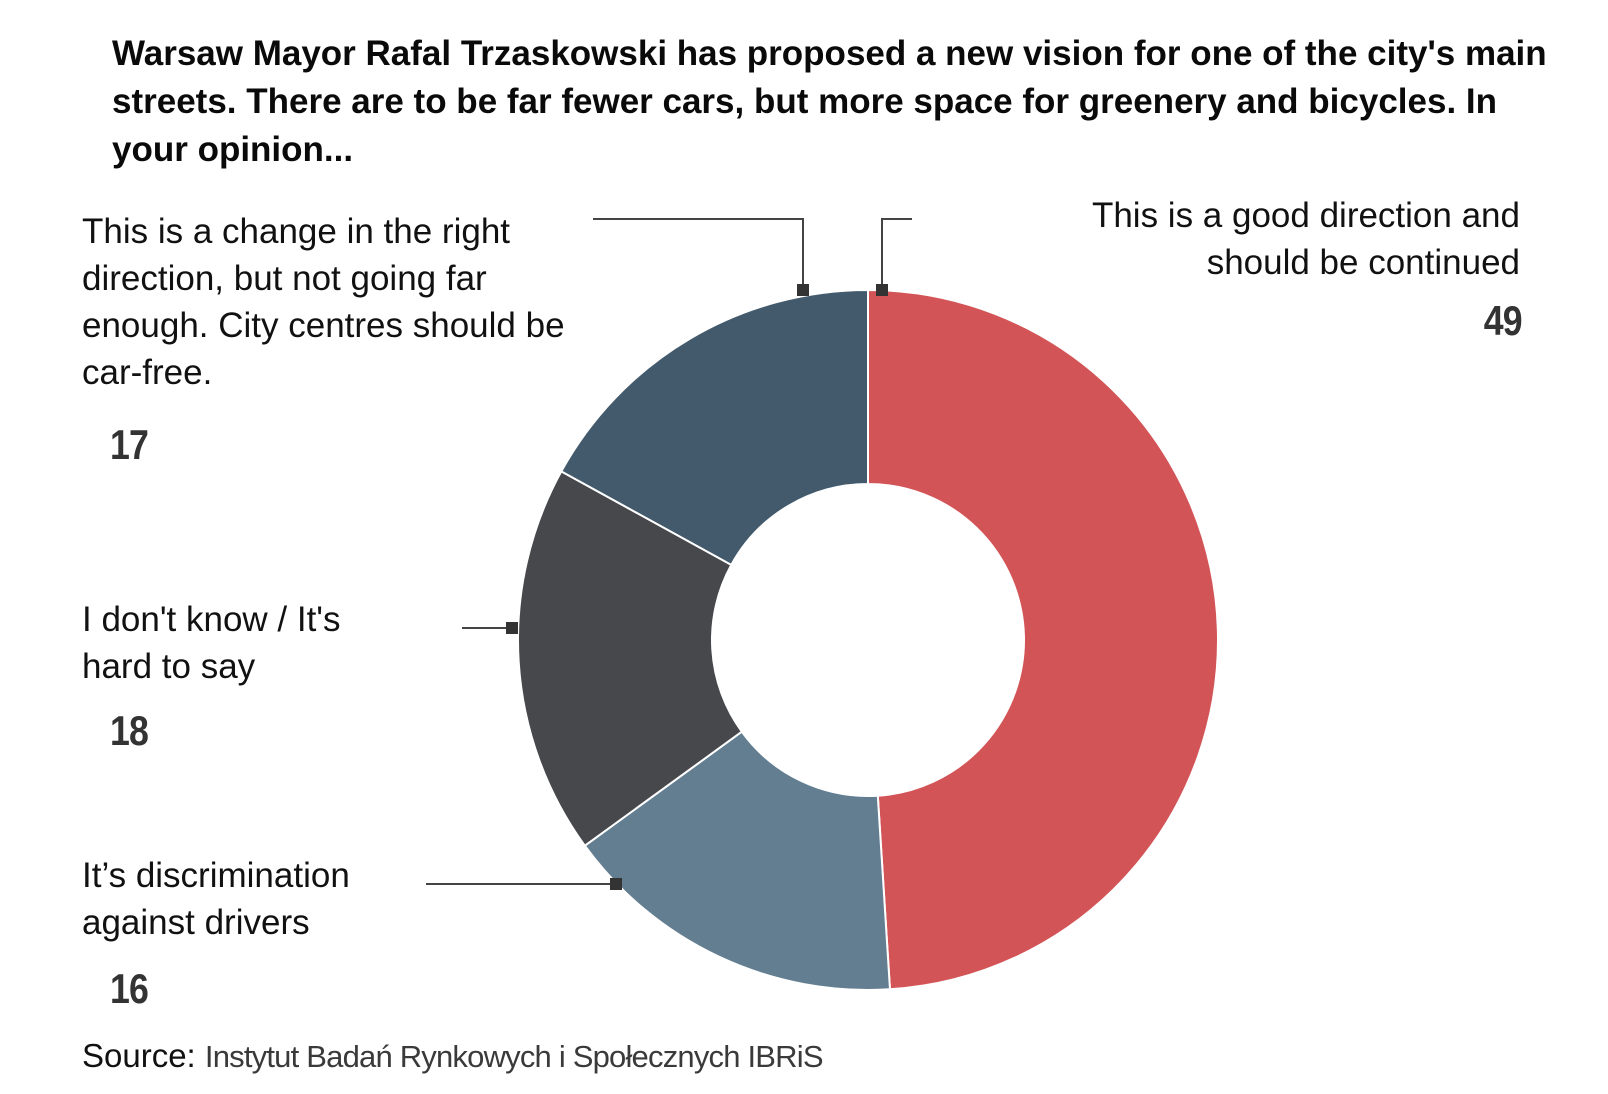 This screenshot has width=1608, height=1094. I want to click on leader-marker-discrimination, so click(616, 884).